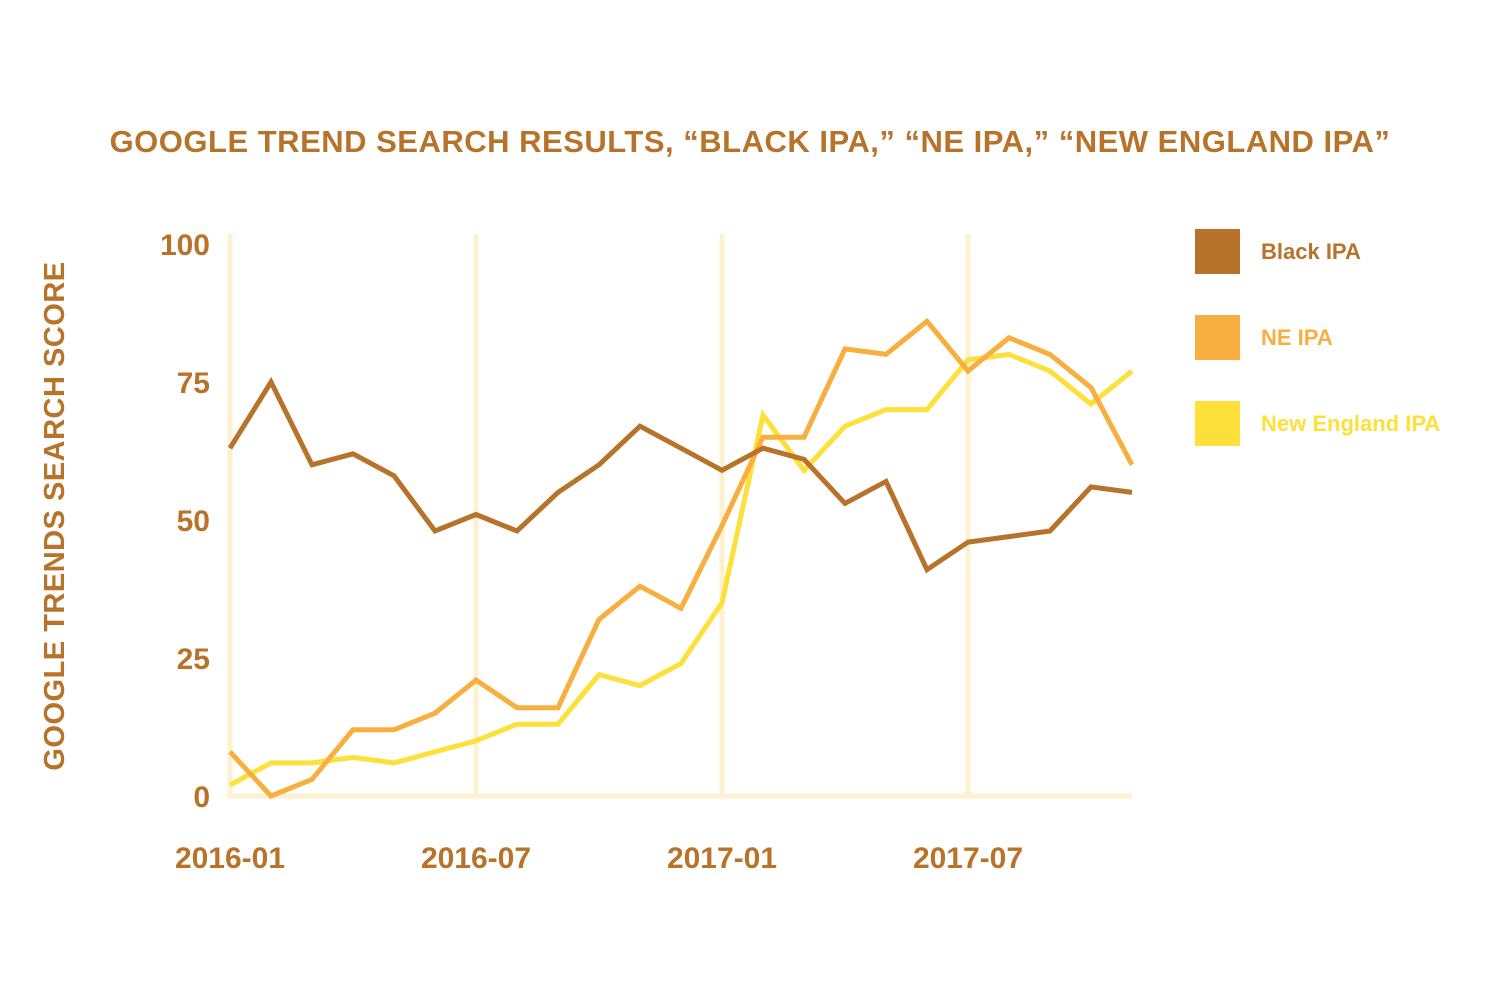 The image size is (1500, 1005). I want to click on y-tick-label: 100, so click(185, 245).